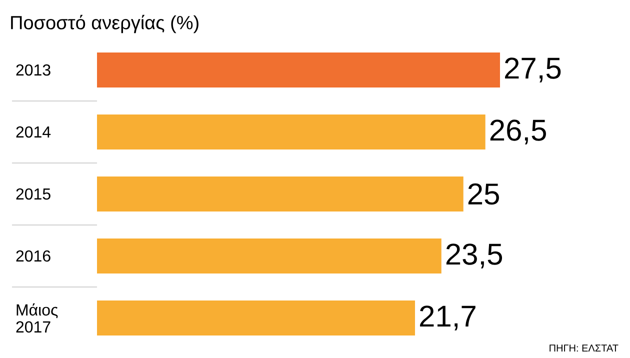 This screenshot has width=630, height=358. I want to click on chart-title: Ποσοστό ανεργίας (%), so click(104, 24).